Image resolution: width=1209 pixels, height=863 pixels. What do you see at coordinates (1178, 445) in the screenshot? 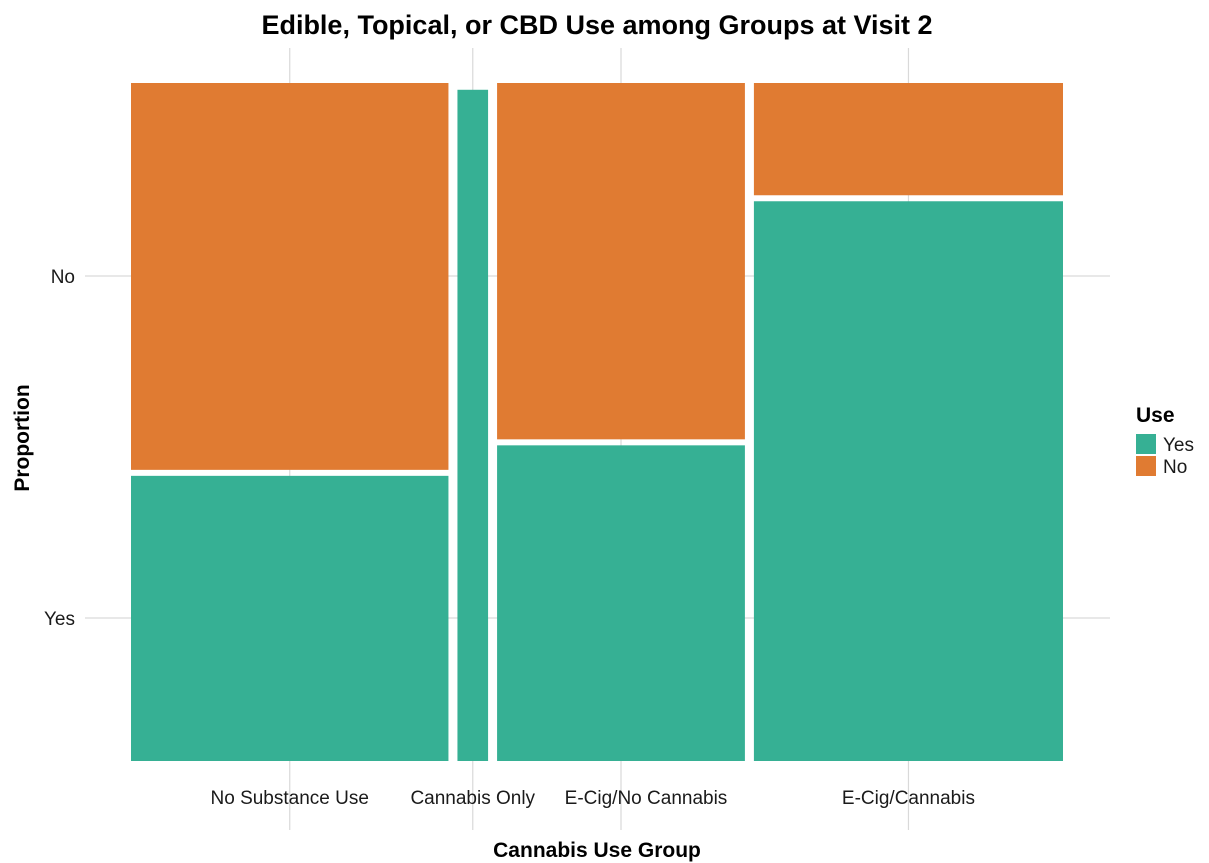
I see `legend-label: Yes` at bounding box center [1178, 445].